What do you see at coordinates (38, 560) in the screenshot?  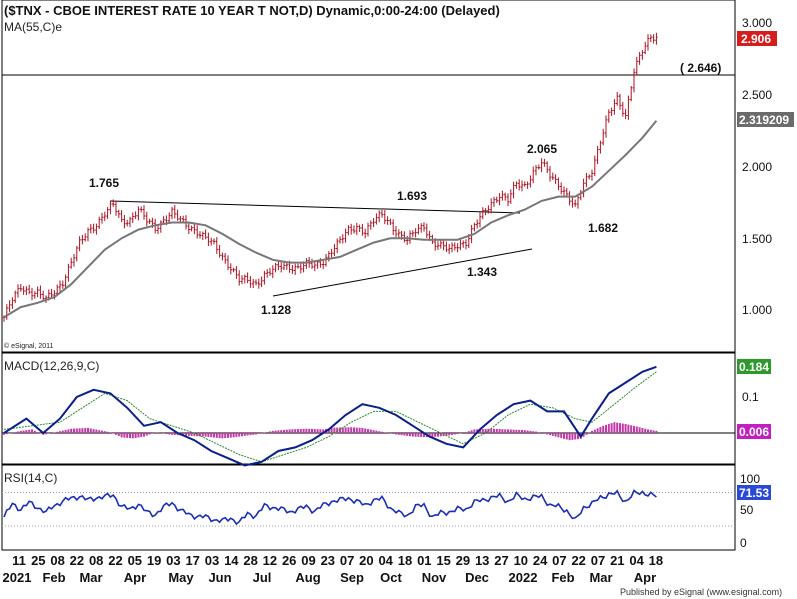 I see `x-date-label: 25` at bounding box center [38, 560].